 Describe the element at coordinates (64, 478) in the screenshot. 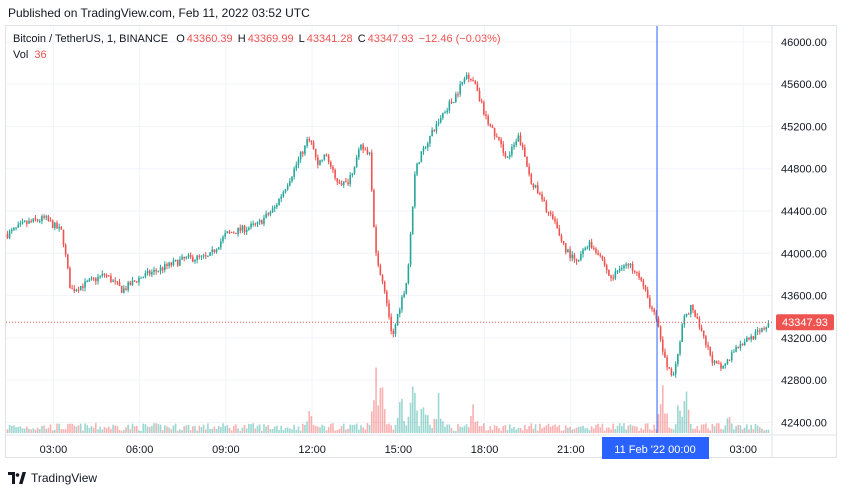

I see `footer-brand: TradingView` at that location.